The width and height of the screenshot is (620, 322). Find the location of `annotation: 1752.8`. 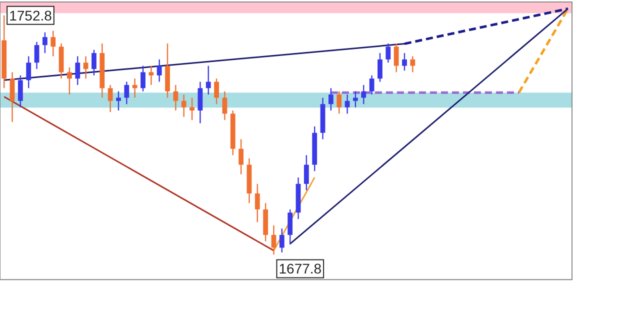

annotation: 1752.8 is located at coordinates (30, 15).